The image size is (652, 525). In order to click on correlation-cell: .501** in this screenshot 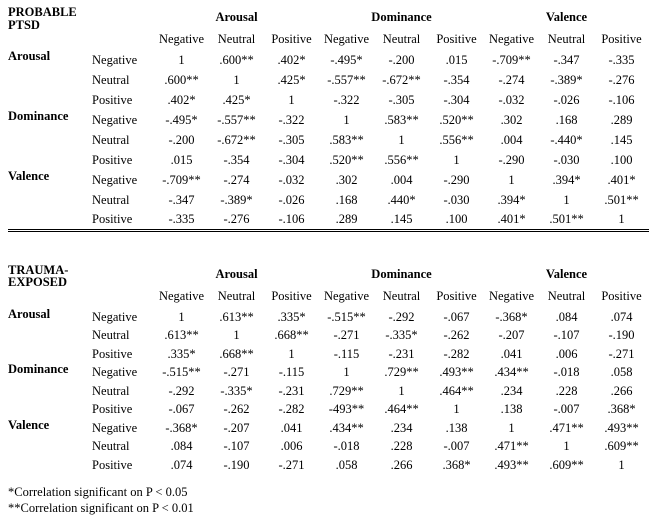, I will do `click(621, 199)`.